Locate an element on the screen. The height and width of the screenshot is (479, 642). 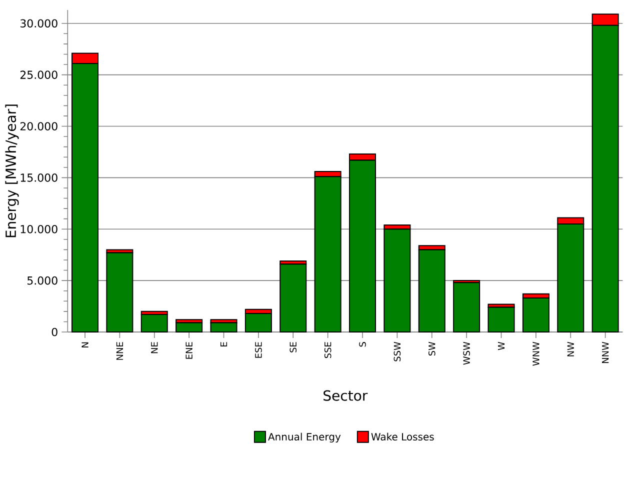
y-tick-label: 5.000 is located at coordinates (42, 280).